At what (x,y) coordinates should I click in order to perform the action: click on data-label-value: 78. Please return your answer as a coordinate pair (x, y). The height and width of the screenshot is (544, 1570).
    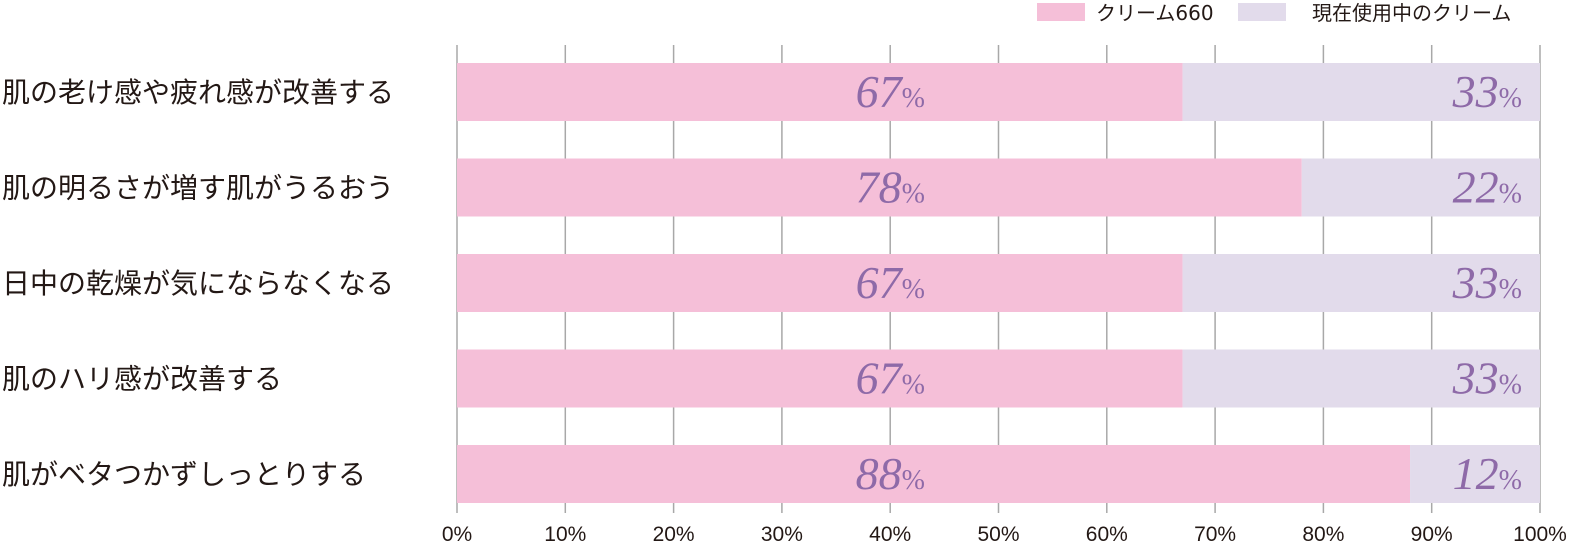
    Looking at the image, I should click on (879, 187).